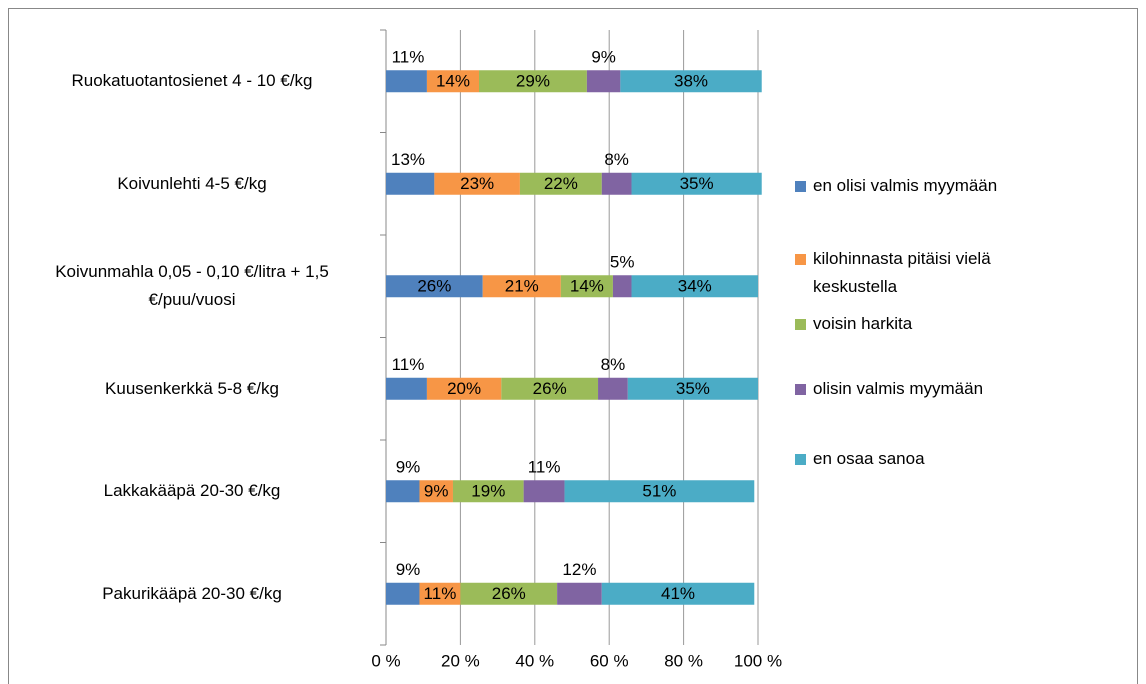 Image resolution: width=1146 pixels, height=684 pixels. I want to click on data-label: 21%, so click(522, 286).